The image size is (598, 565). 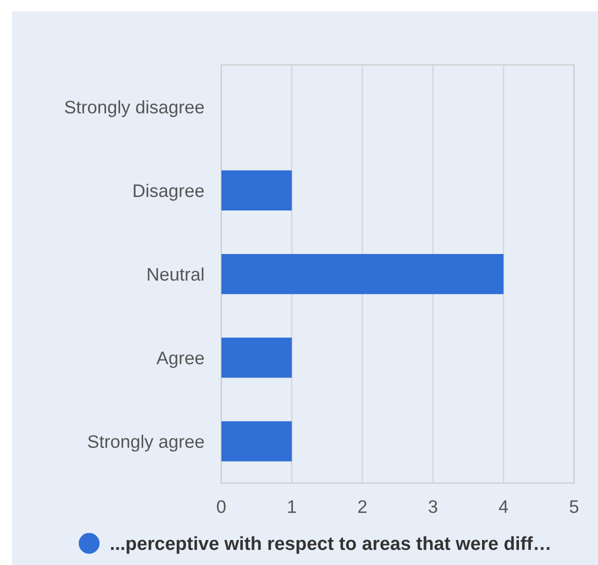 What do you see at coordinates (146, 443) in the screenshot?
I see `y-tick-label: Strongly agree` at bounding box center [146, 443].